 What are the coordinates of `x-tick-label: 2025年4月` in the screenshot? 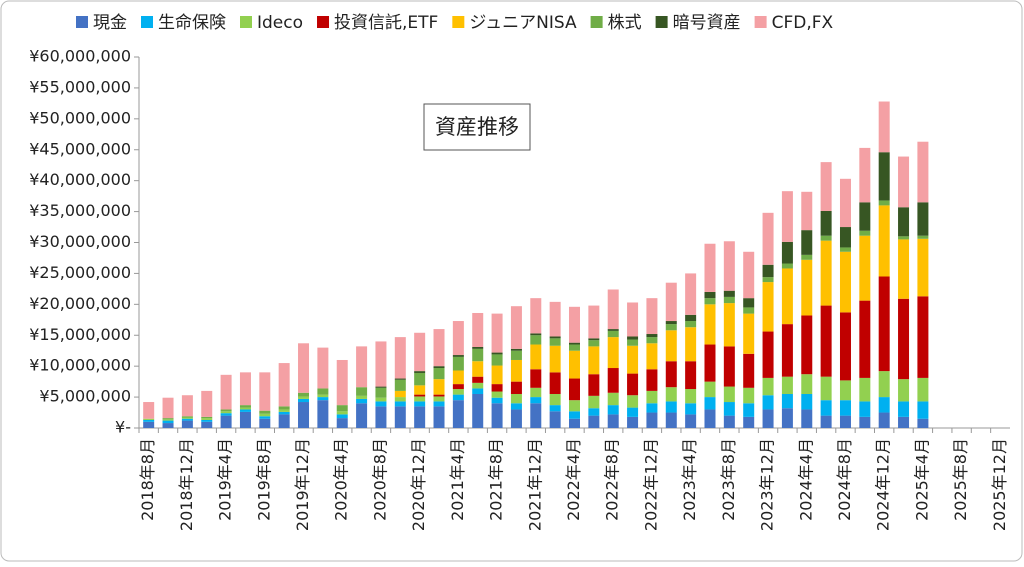 It's located at (921, 479).